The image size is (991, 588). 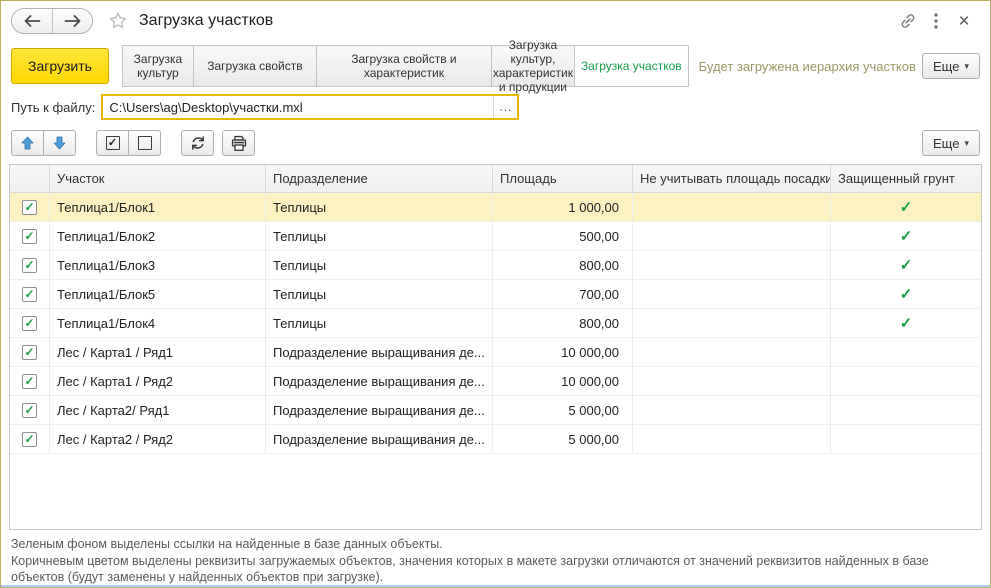 What do you see at coordinates (403, 66) in the screenshot?
I see `tab-item: Загрузка свойств и характеристик` at bounding box center [403, 66].